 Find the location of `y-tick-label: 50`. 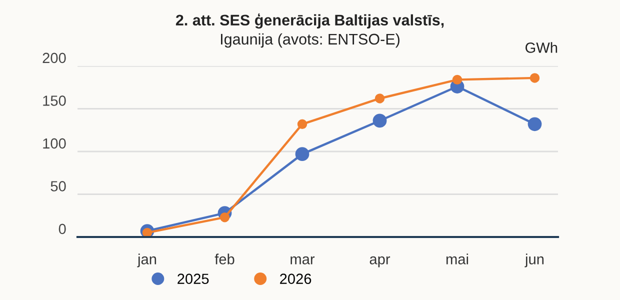

y-tick-label: 50 is located at coordinates (58, 186).